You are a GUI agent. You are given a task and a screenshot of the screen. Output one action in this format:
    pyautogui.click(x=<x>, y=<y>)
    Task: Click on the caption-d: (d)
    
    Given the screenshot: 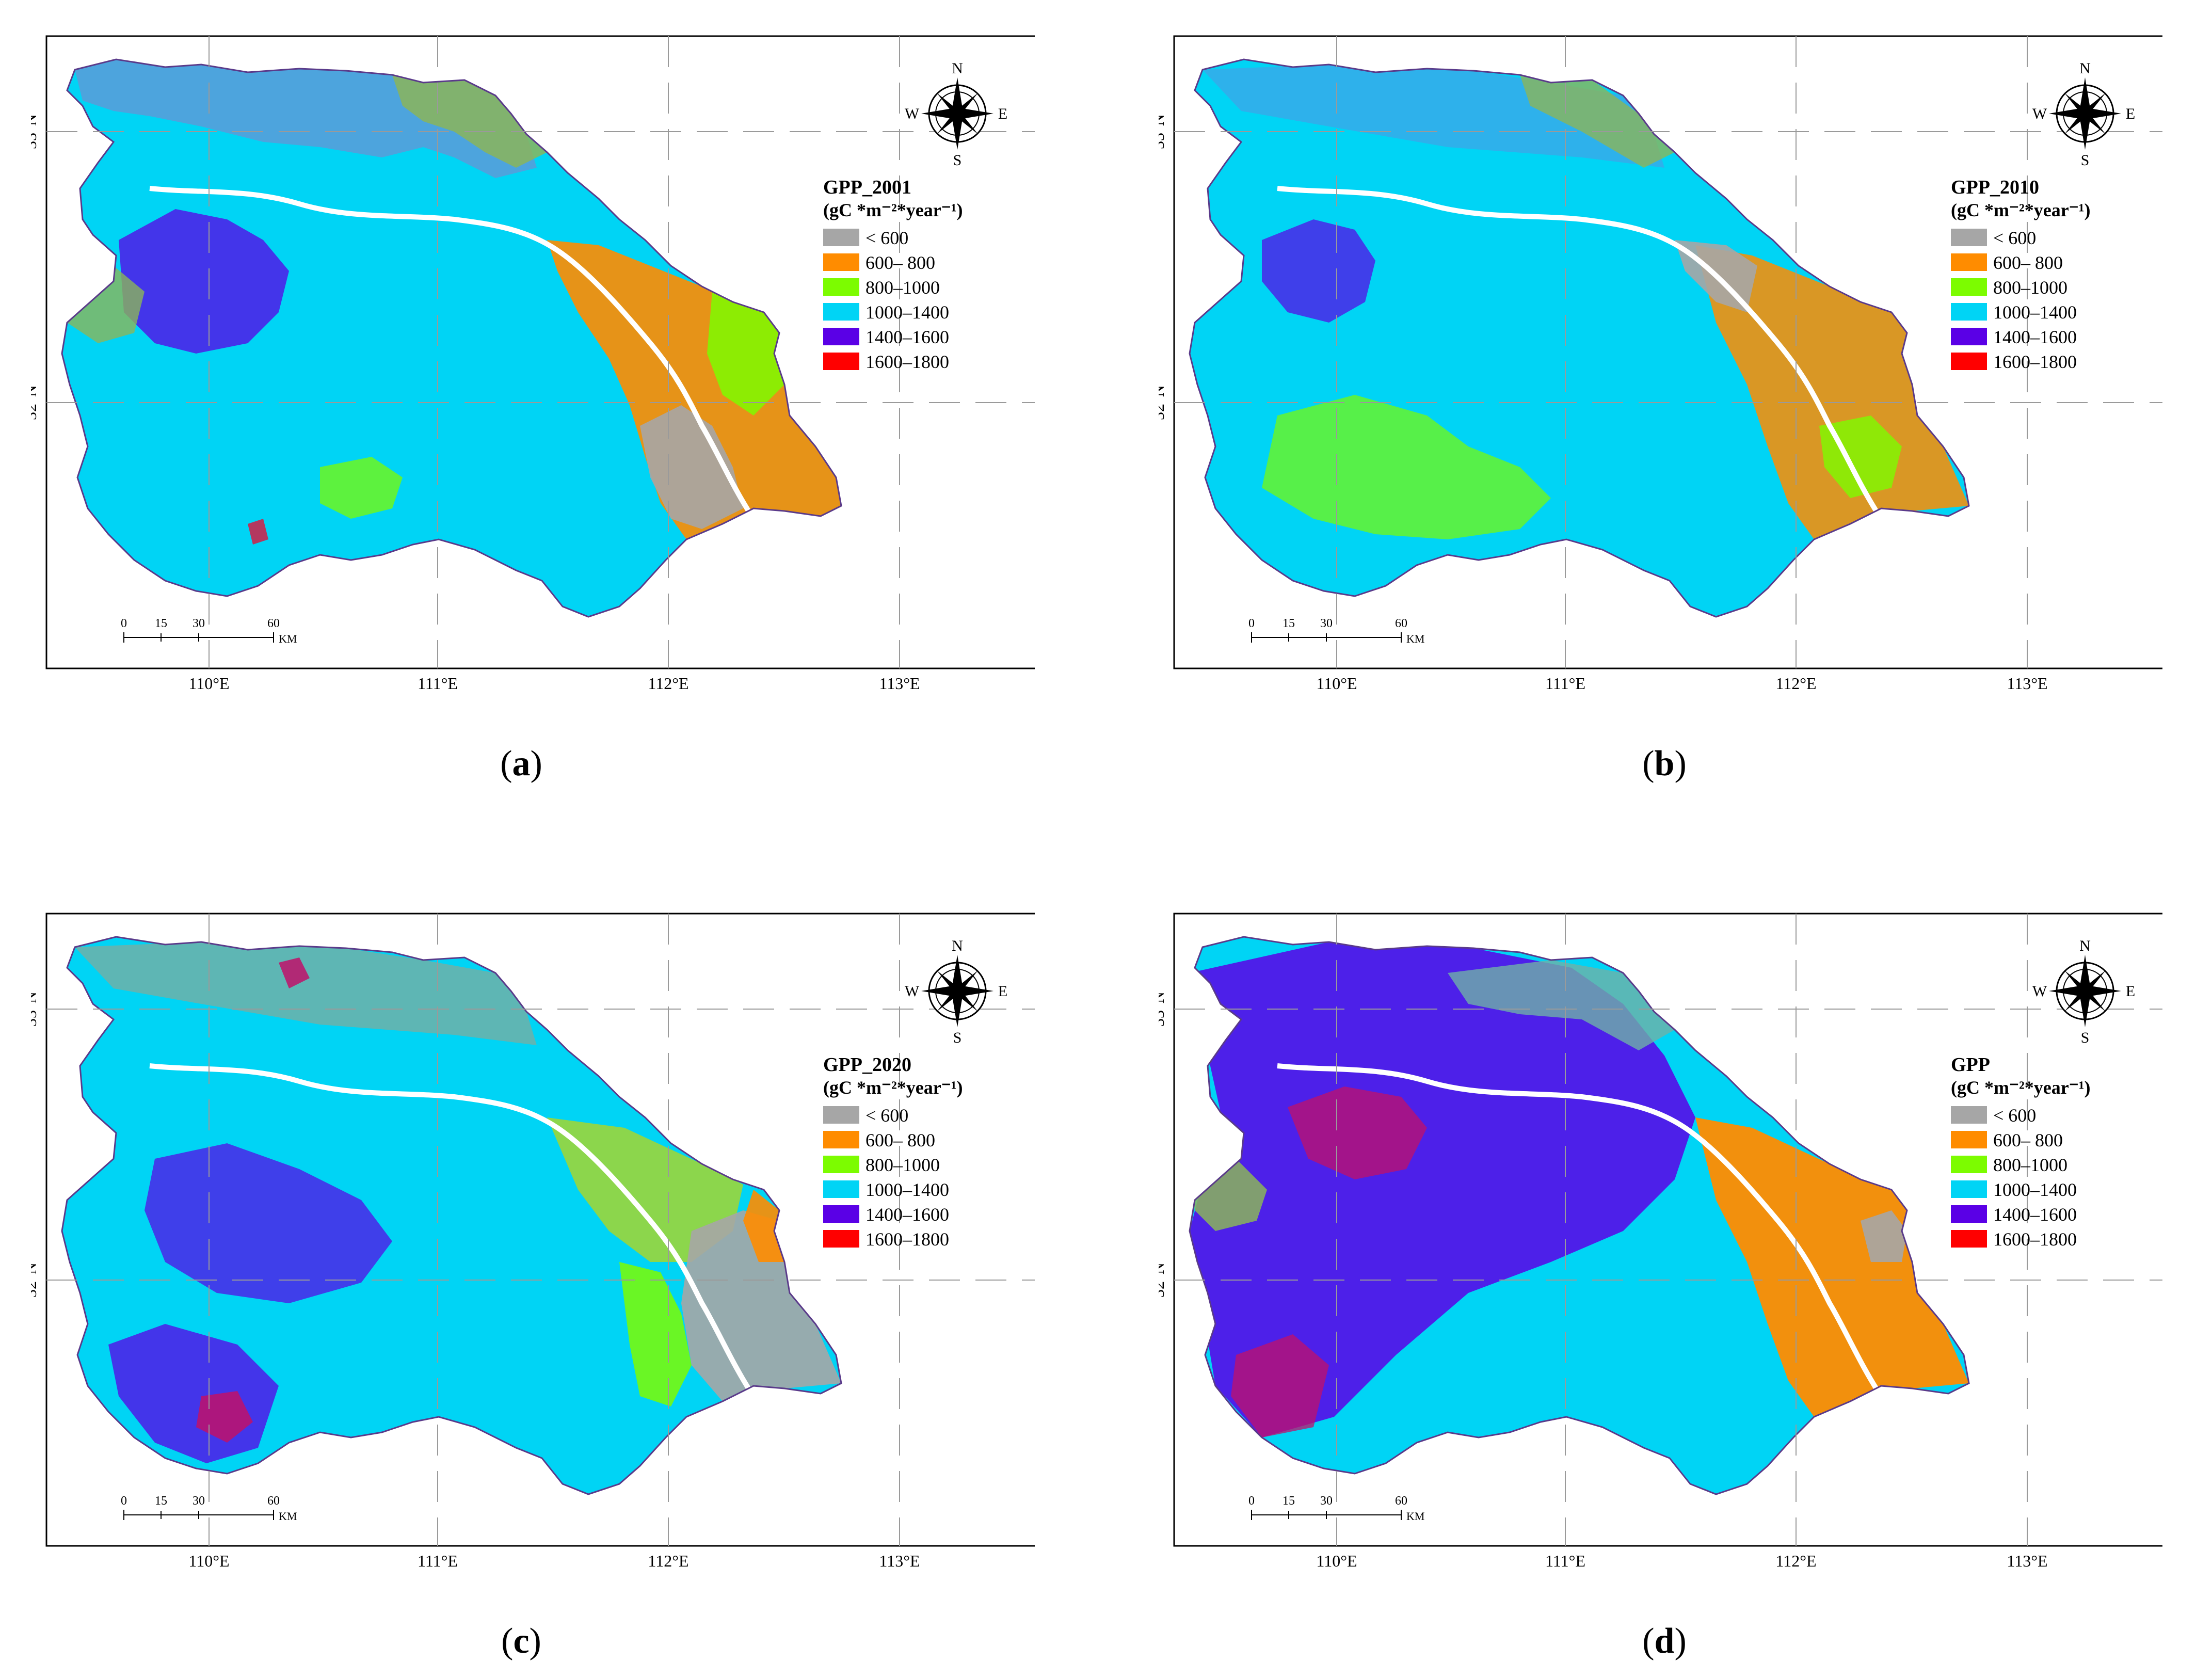 What is the action you would take?
    pyautogui.click(x=1664, y=1641)
    